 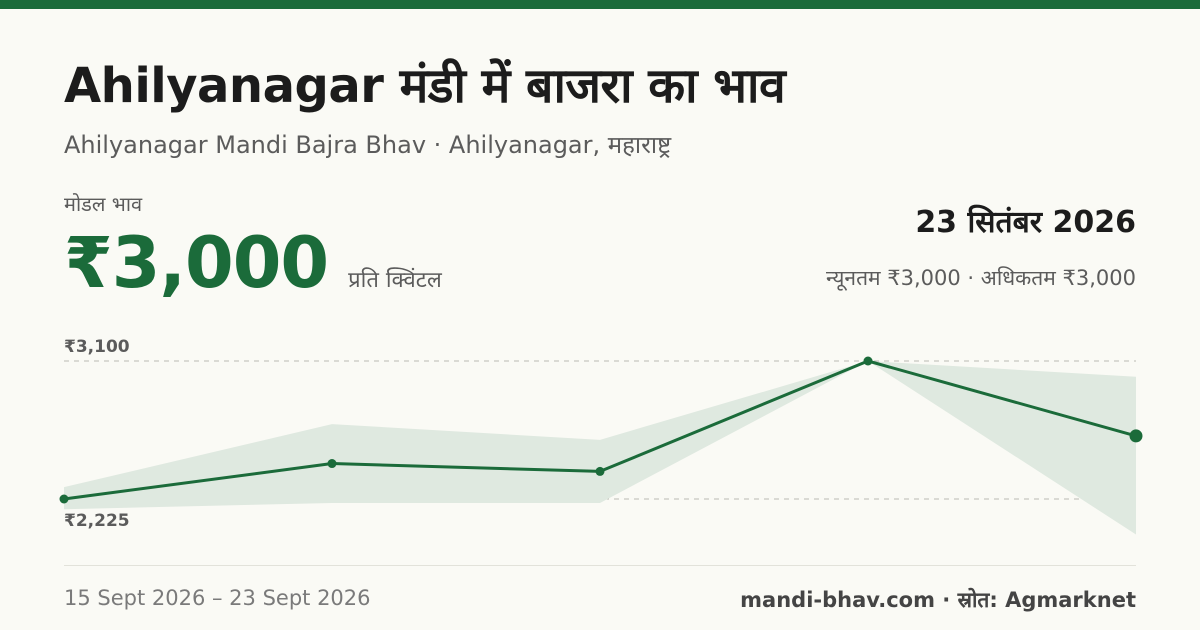 What do you see at coordinates (938, 600) in the screenshot?
I see `source-credit: mandi-bhav.com · स्रोत: Agmarknet` at bounding box center [938, 600].